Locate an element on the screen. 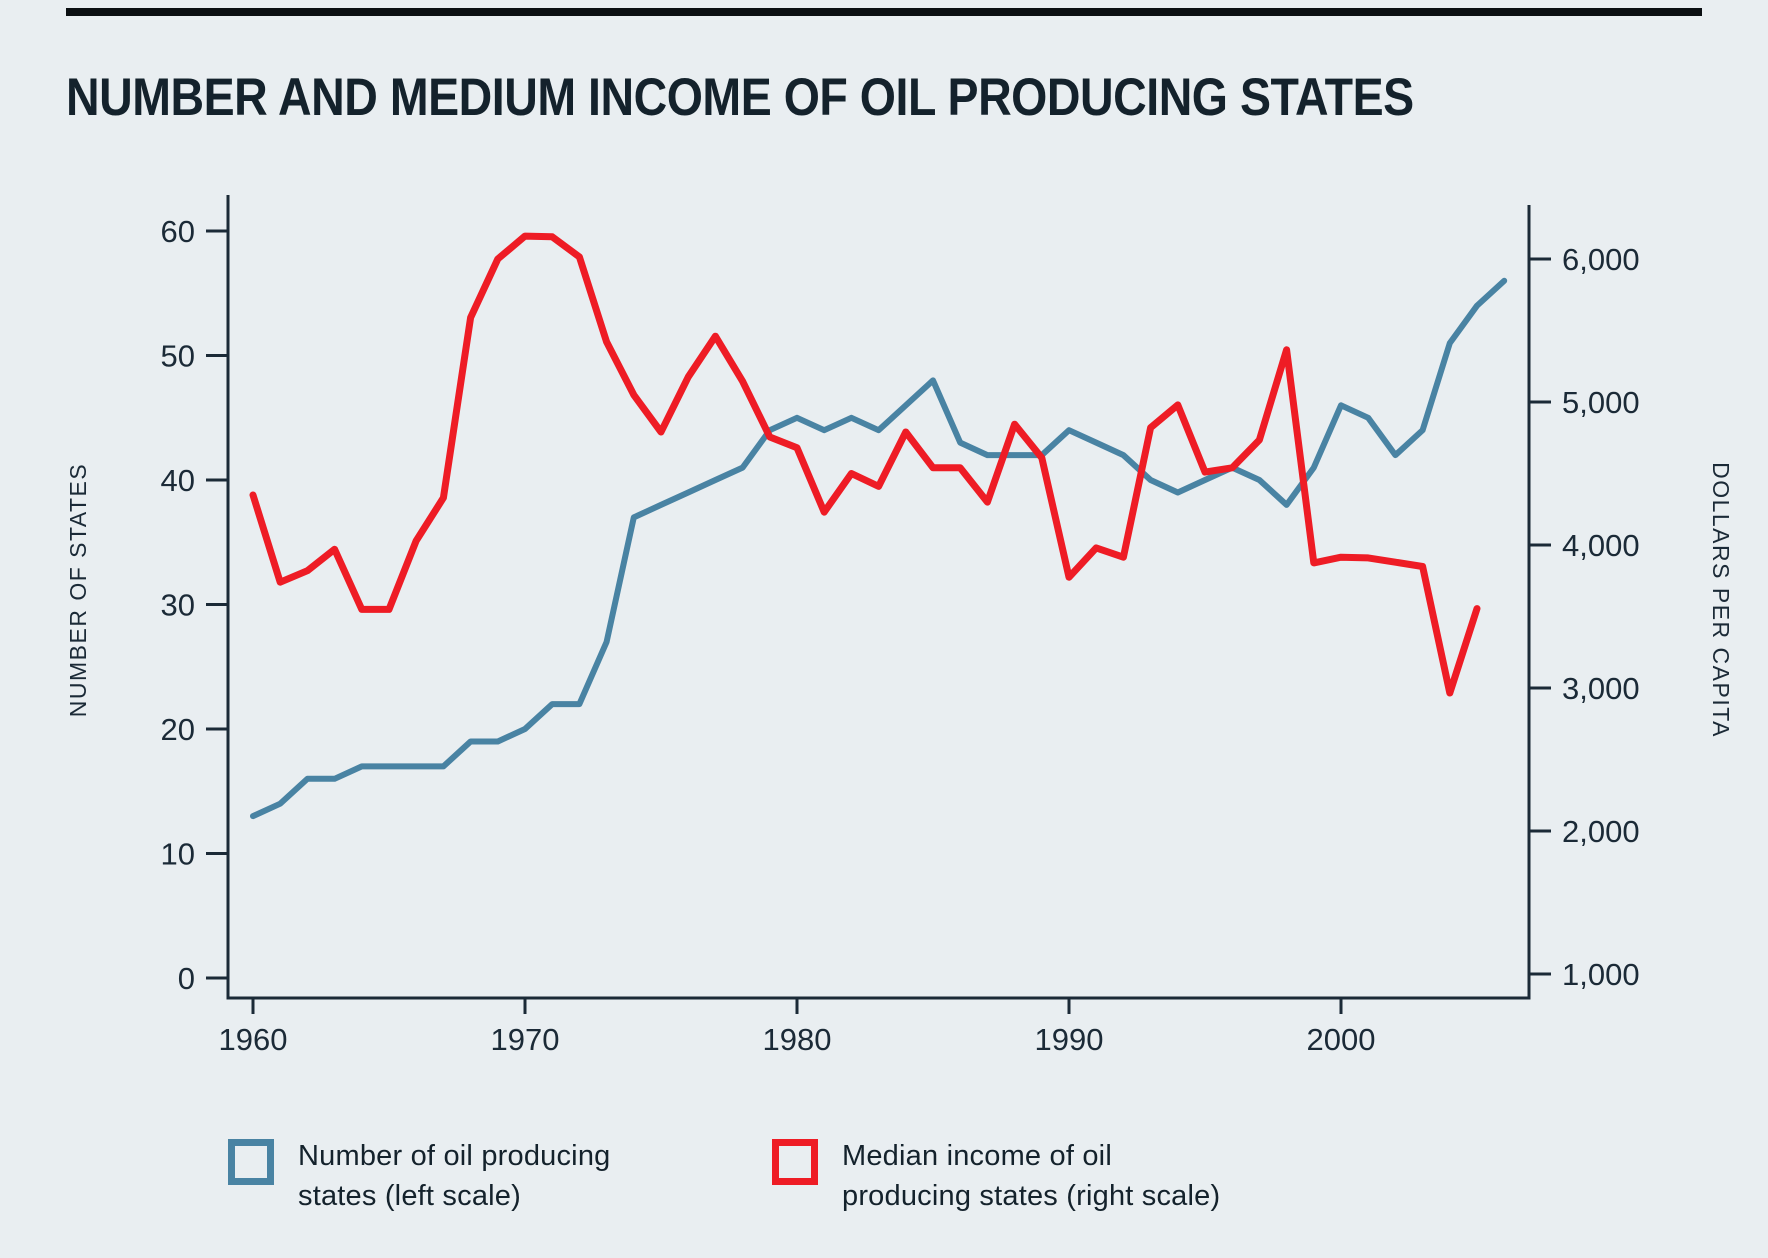 This screenshot has height=1258, width=1768. top-rule is located at coordinates (884, 12).